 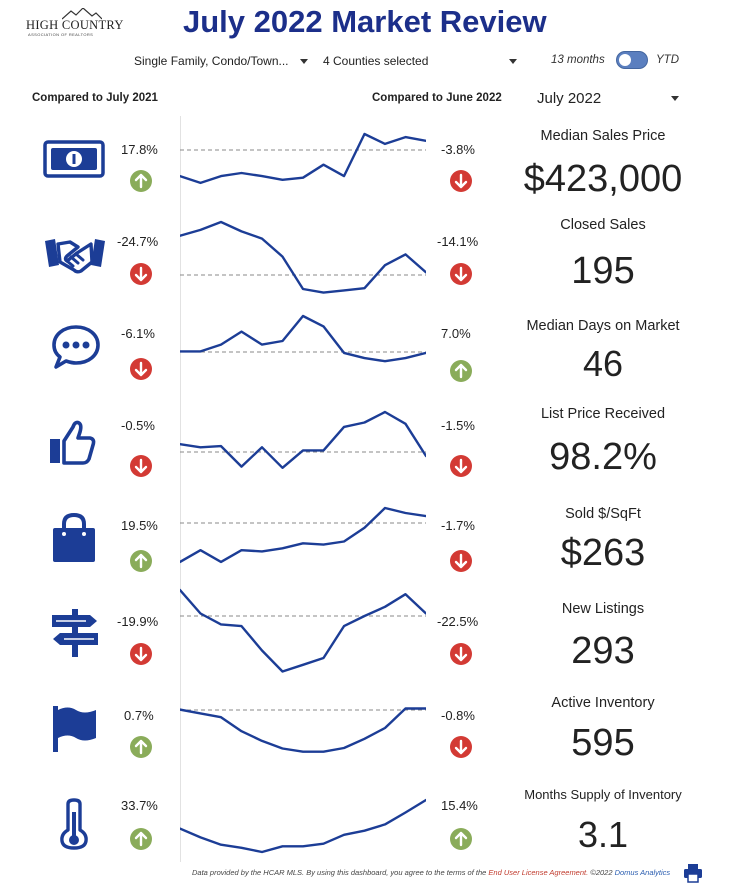 I want to click on month-dropdown: July 2022, so click(x=610, y=98).